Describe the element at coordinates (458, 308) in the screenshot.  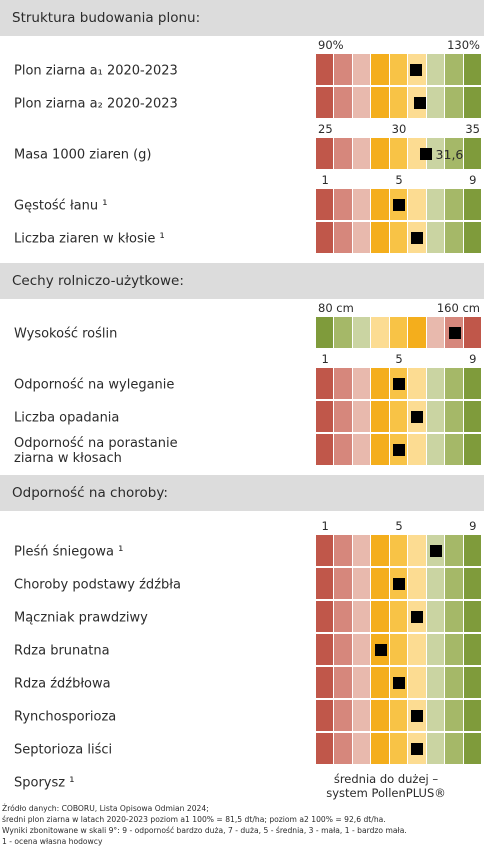
I see `scale-tick-label: 160 cm` at that location.